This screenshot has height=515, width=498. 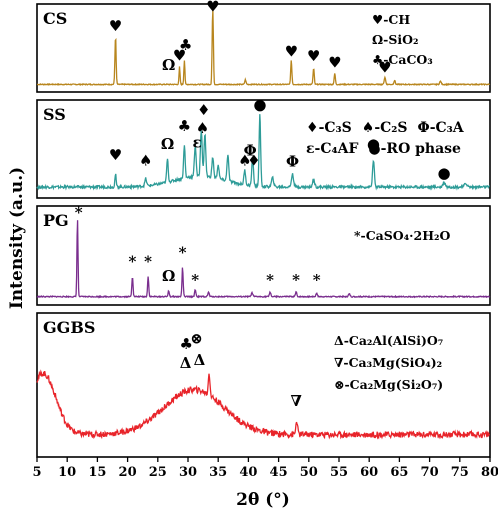 I want to click on panel-label: SS, so click(x=54, y=114).